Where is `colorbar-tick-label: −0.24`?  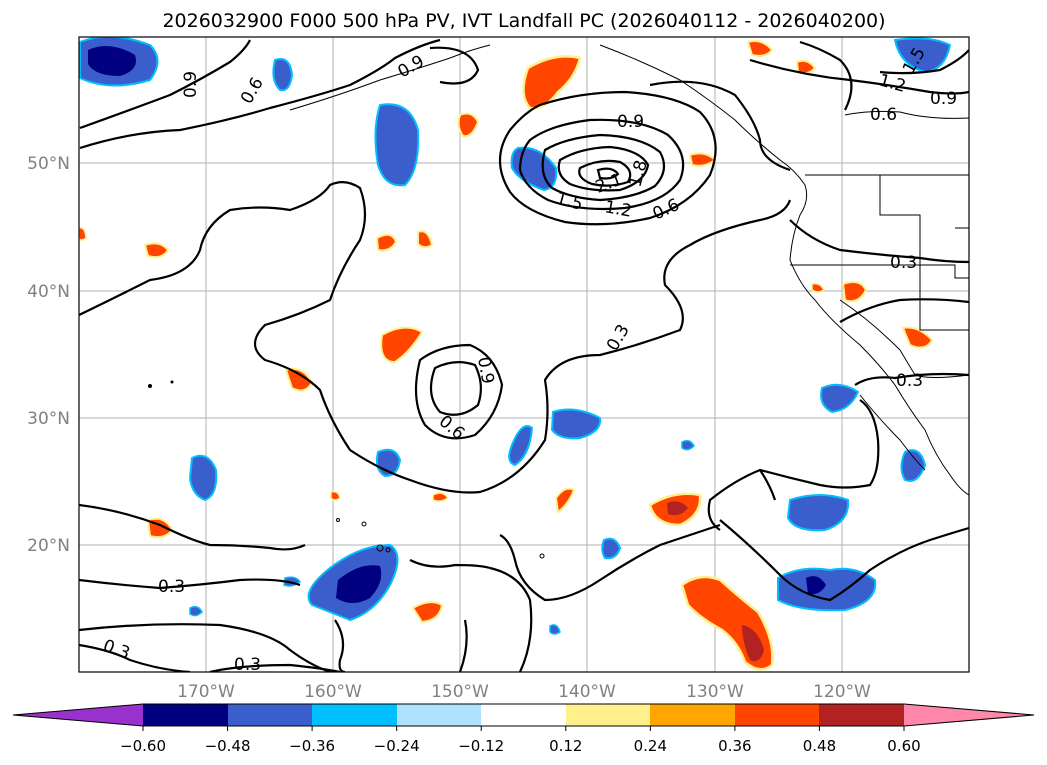
colorbar-tick-label: −0.24 is located at coordinates (397, 746).